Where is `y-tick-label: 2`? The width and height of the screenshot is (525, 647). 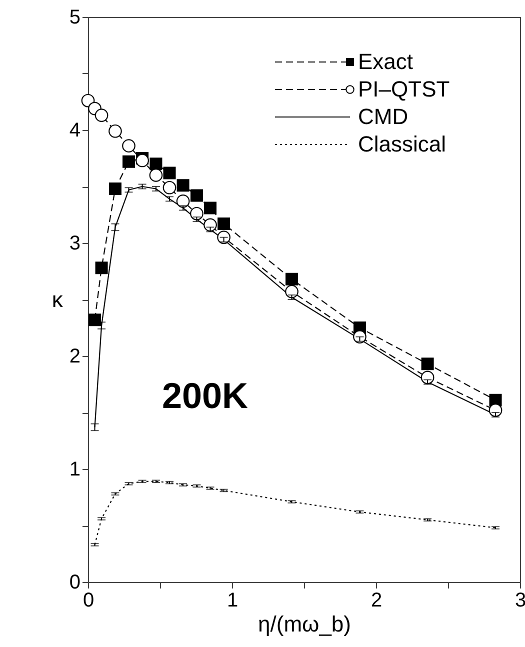
y-tick-label: 2 is located at coordinates (74, 357).